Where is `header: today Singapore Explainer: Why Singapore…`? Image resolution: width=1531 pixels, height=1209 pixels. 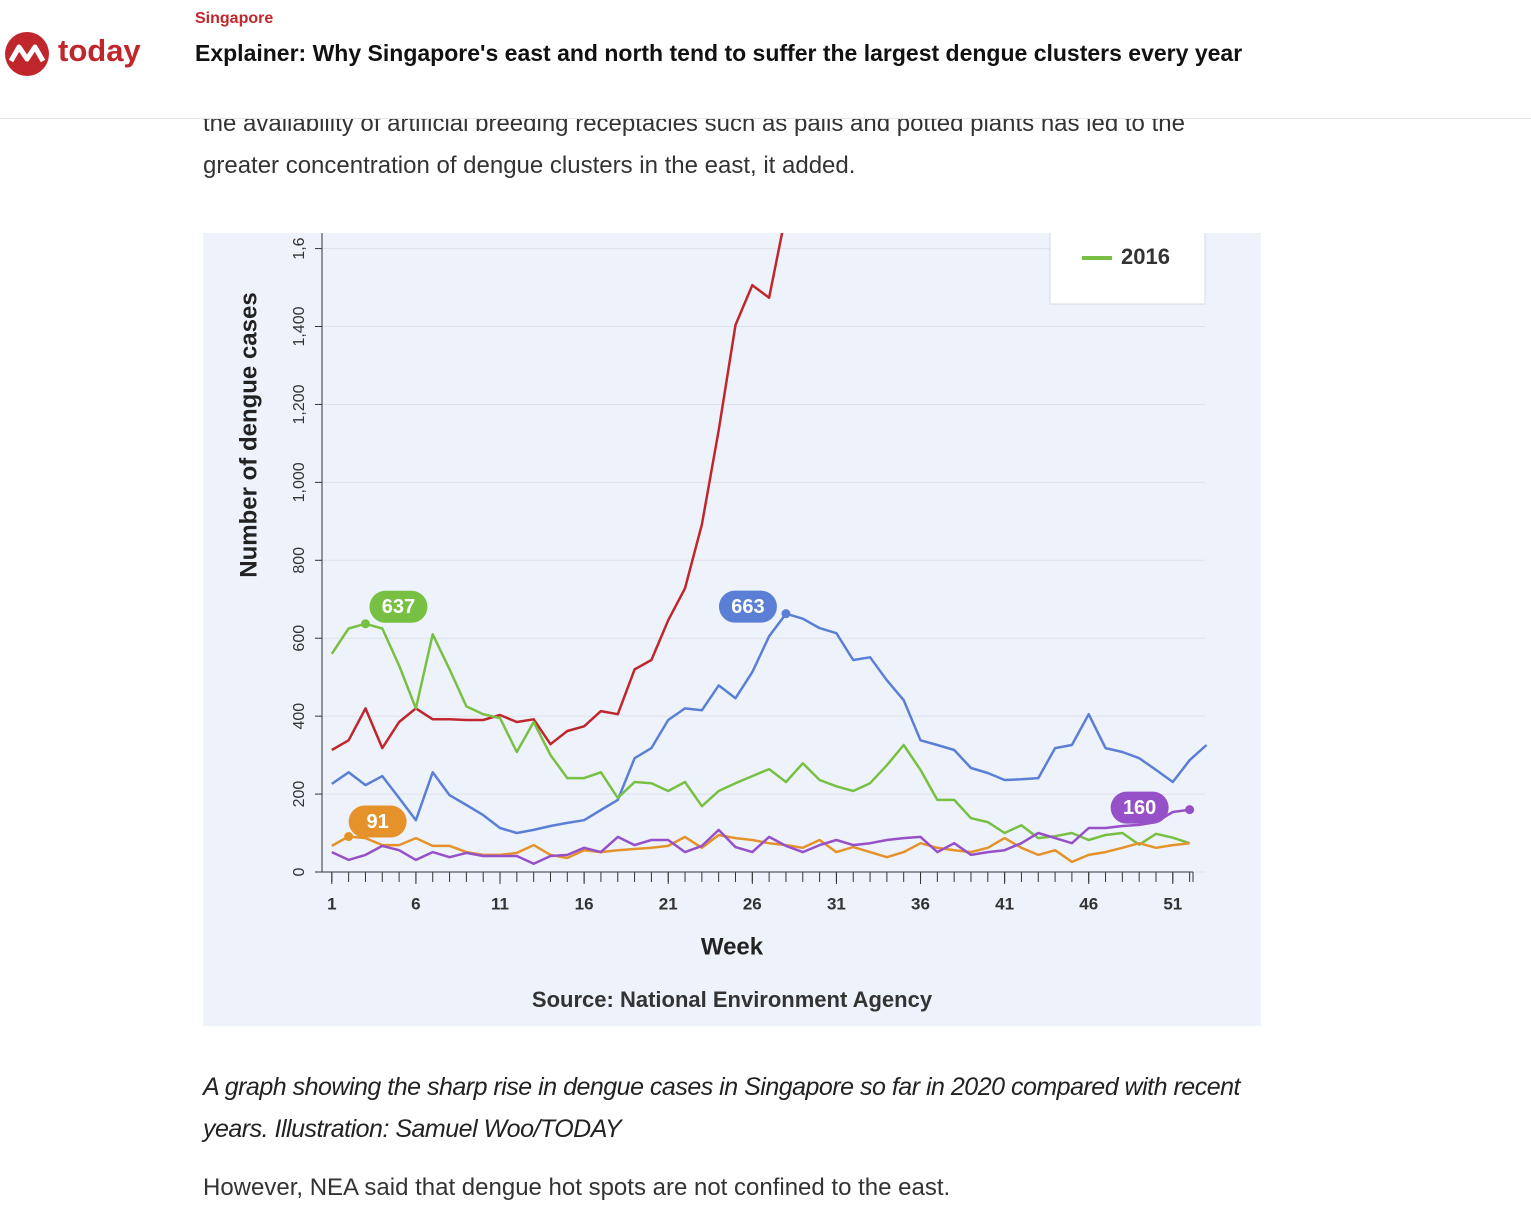 header: today Singapore Explainer: Why Singapore… is located at coordinates (765, 59).